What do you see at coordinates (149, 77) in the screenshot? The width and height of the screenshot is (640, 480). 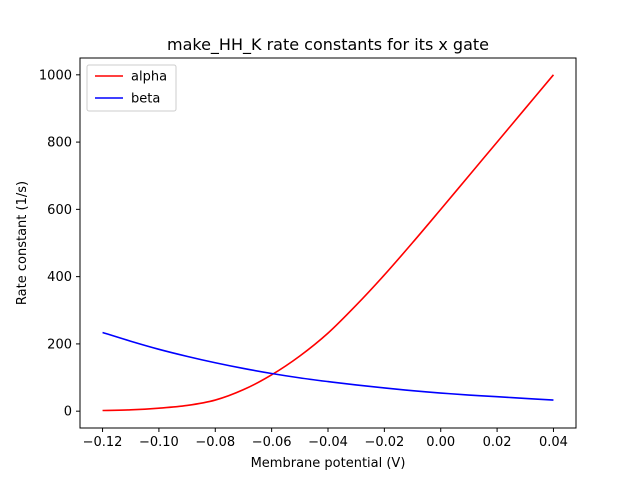 I see `legend-label-alpha: alpha` at bounding box center [149, 77].